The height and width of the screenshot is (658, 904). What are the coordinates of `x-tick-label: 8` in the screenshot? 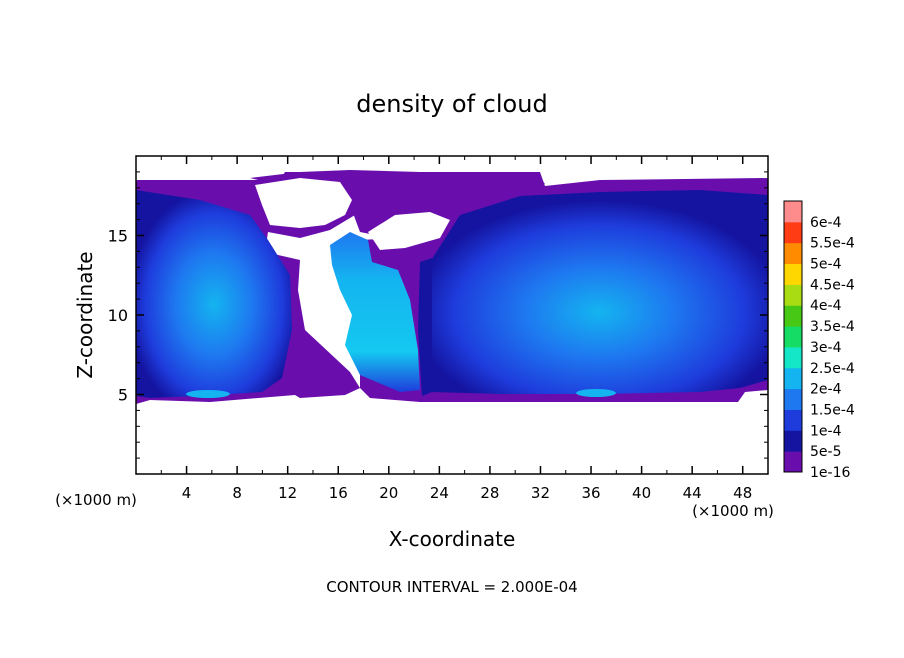 It's located at (237, 493).